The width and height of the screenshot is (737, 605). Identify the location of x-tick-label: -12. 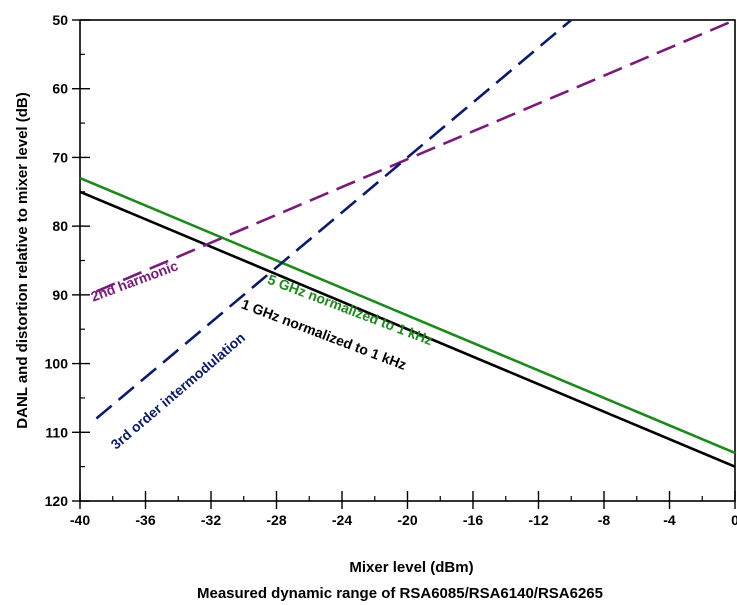
(538, 520).